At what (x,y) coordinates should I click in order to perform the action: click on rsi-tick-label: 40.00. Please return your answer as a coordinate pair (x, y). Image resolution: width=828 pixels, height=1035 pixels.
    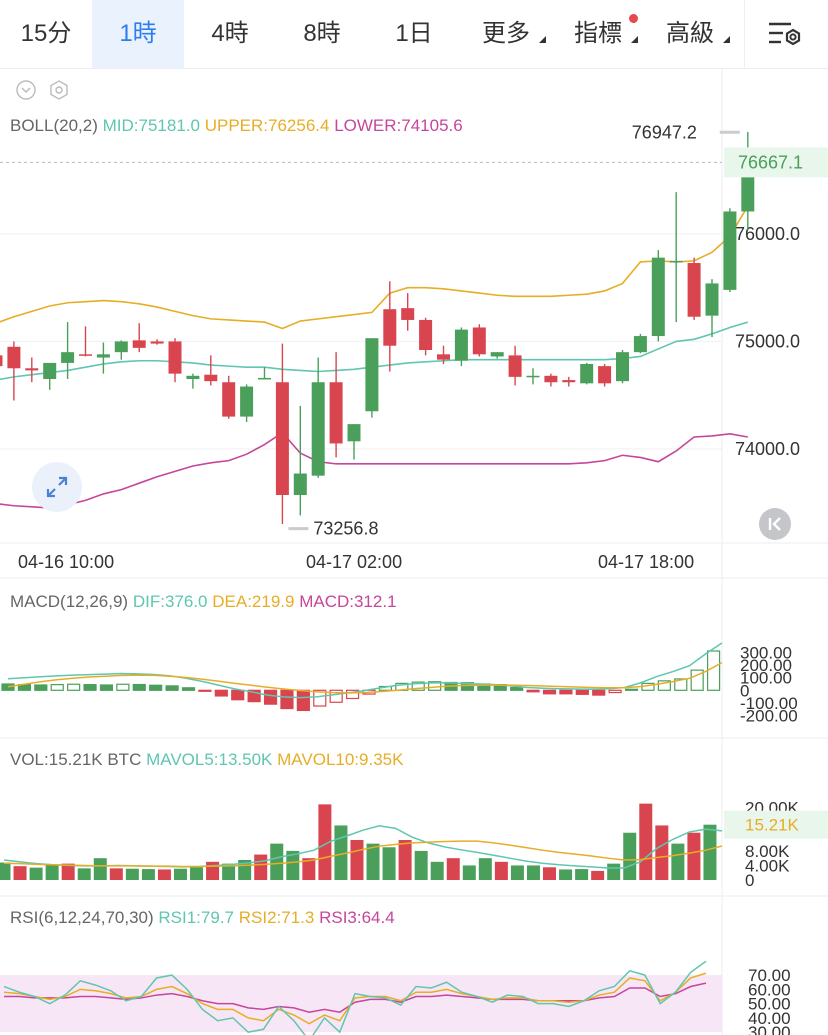
    Looking at the image, I should click on (769, 1018).